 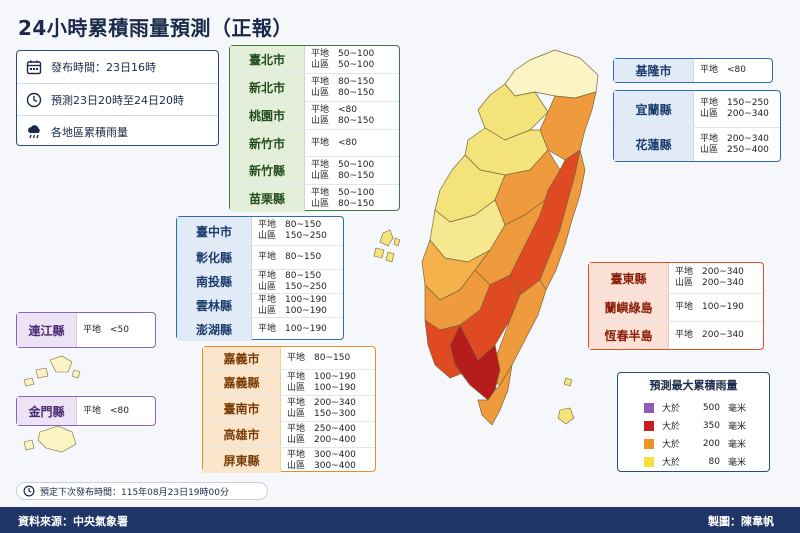 I want to click on value-plain: 平地 250~400, so click(x=321, y=428).